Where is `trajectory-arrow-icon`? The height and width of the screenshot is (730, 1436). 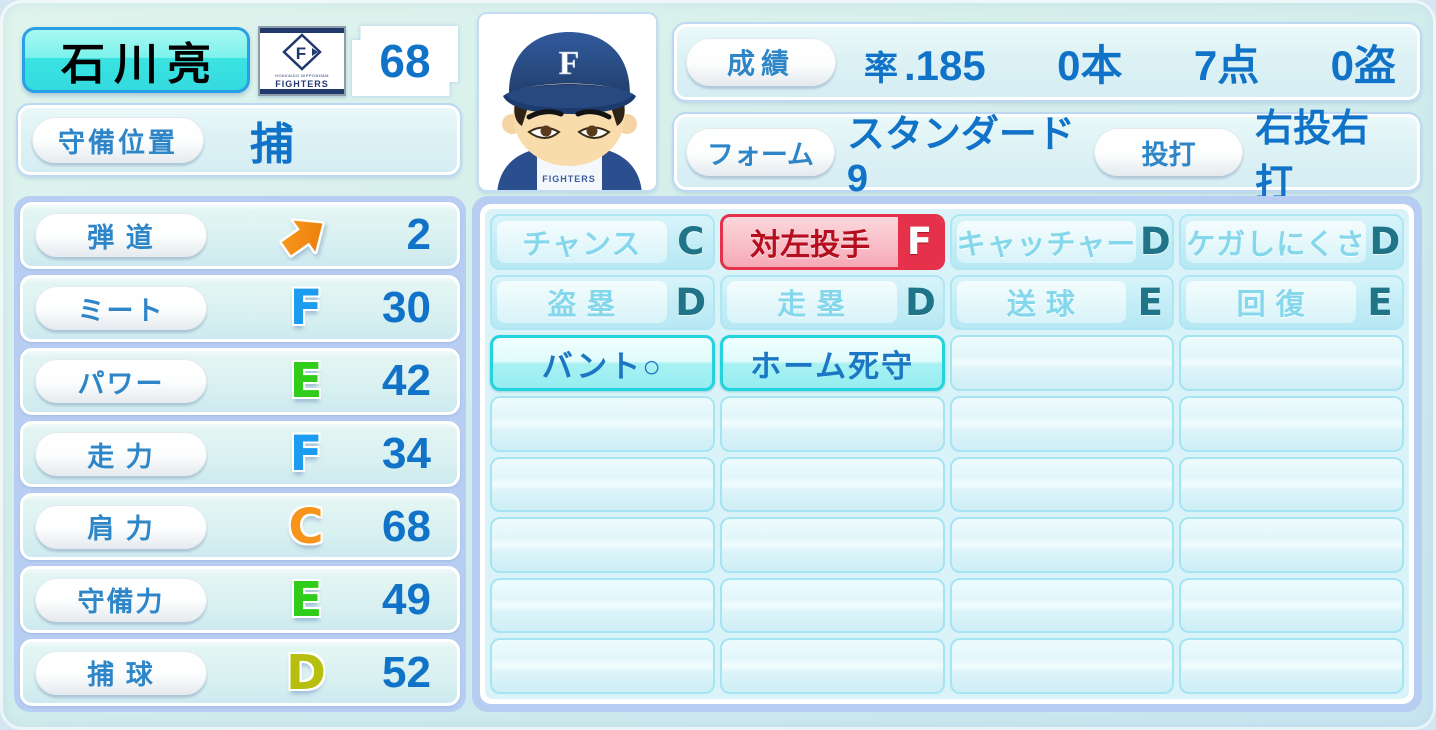 trajectory-arrow-icon is located at coordinates (302, 238).